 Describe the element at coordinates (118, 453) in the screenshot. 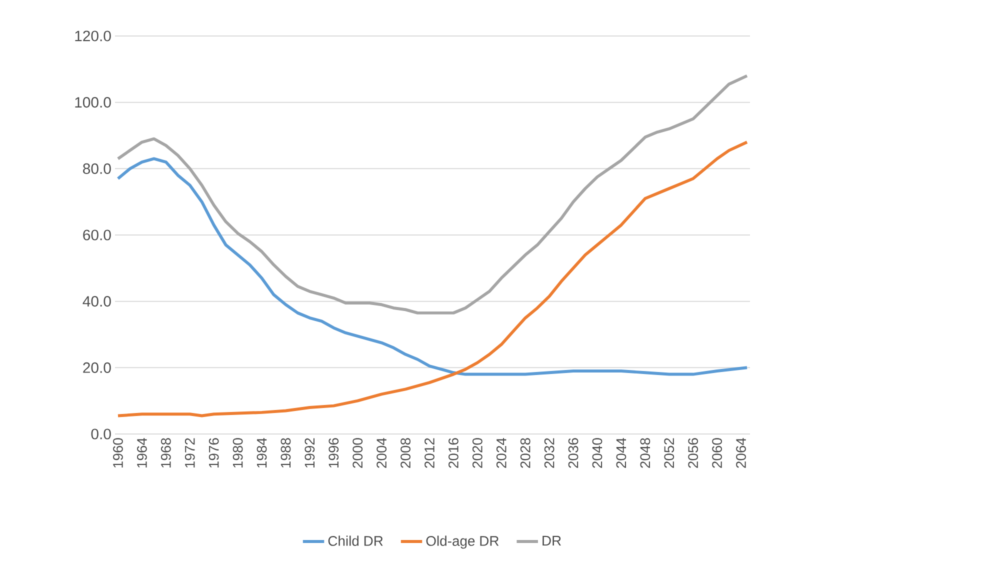

I see `x-tick-label: 1960` at that location.